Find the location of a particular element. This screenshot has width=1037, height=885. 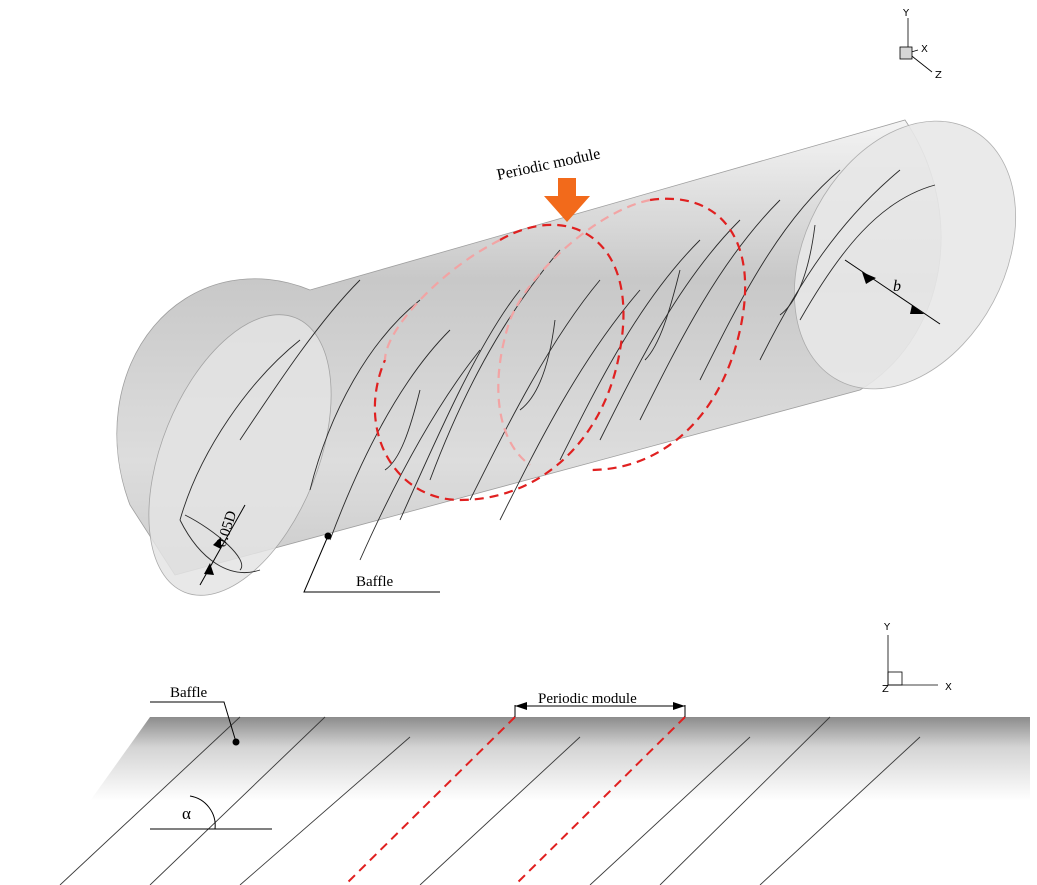

periodic-module-dimension: Periodic module is located at coordinates (600, 704).